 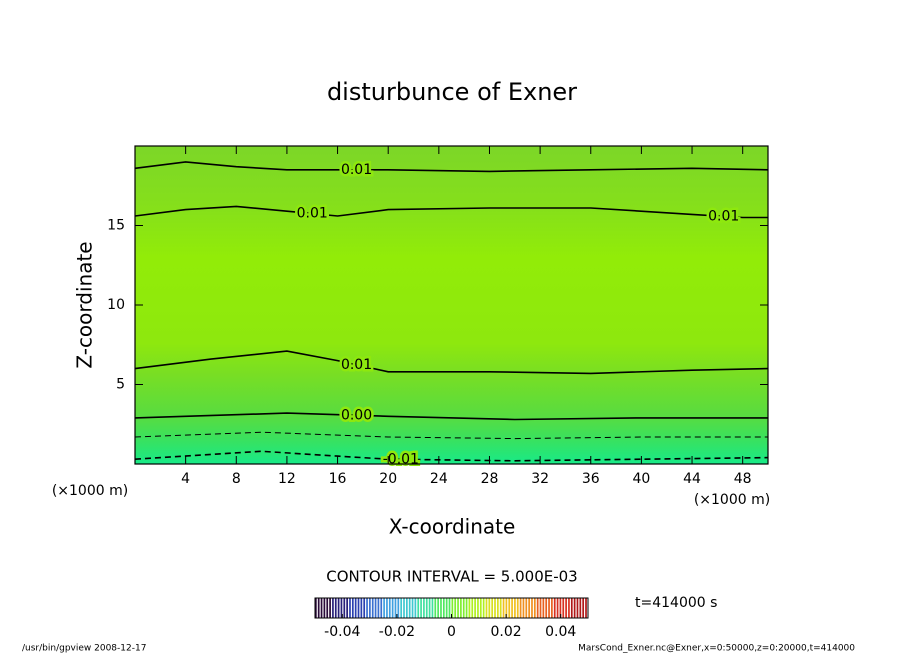 I want to click on y-tick-label: 10, so click(x=116, y=305).